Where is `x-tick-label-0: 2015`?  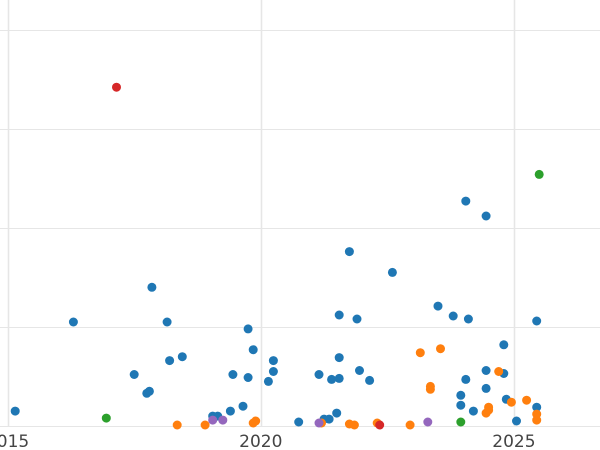
x-tick-label-0: 2015 is located at coordinates (14, 441).